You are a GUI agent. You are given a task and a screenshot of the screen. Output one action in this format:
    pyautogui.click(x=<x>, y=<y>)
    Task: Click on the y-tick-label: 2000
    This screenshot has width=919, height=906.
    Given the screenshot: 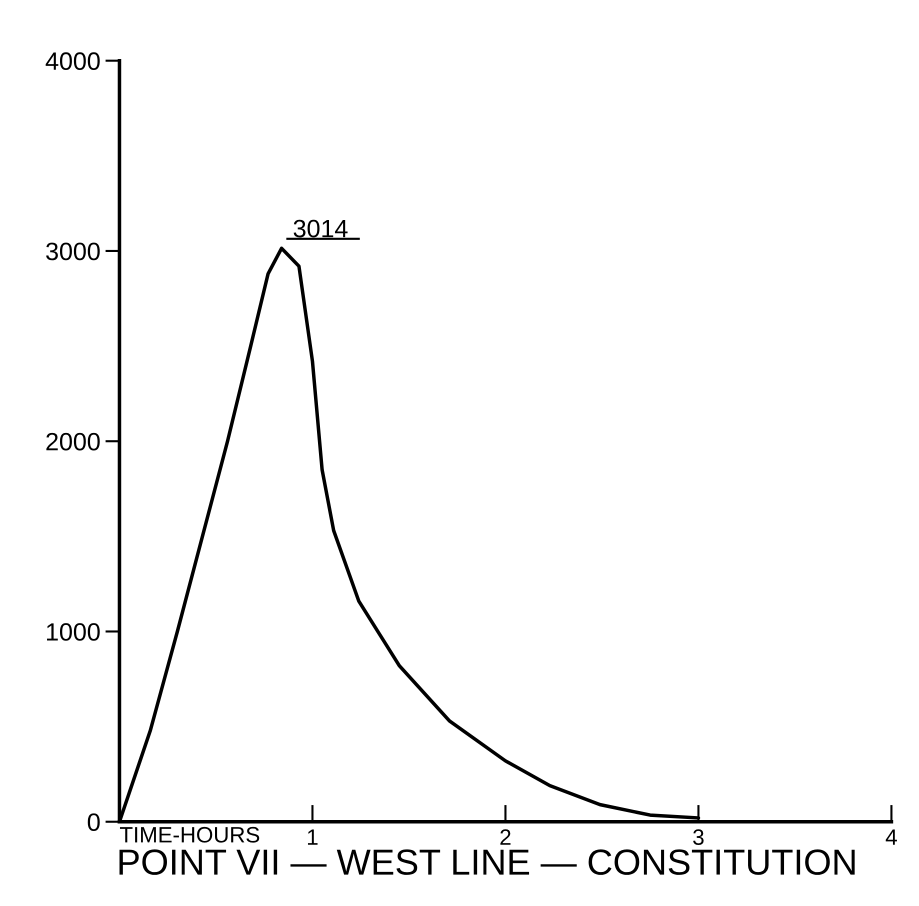 What is the action you would take?
    pyautogui.click(x=73, y=441)
    